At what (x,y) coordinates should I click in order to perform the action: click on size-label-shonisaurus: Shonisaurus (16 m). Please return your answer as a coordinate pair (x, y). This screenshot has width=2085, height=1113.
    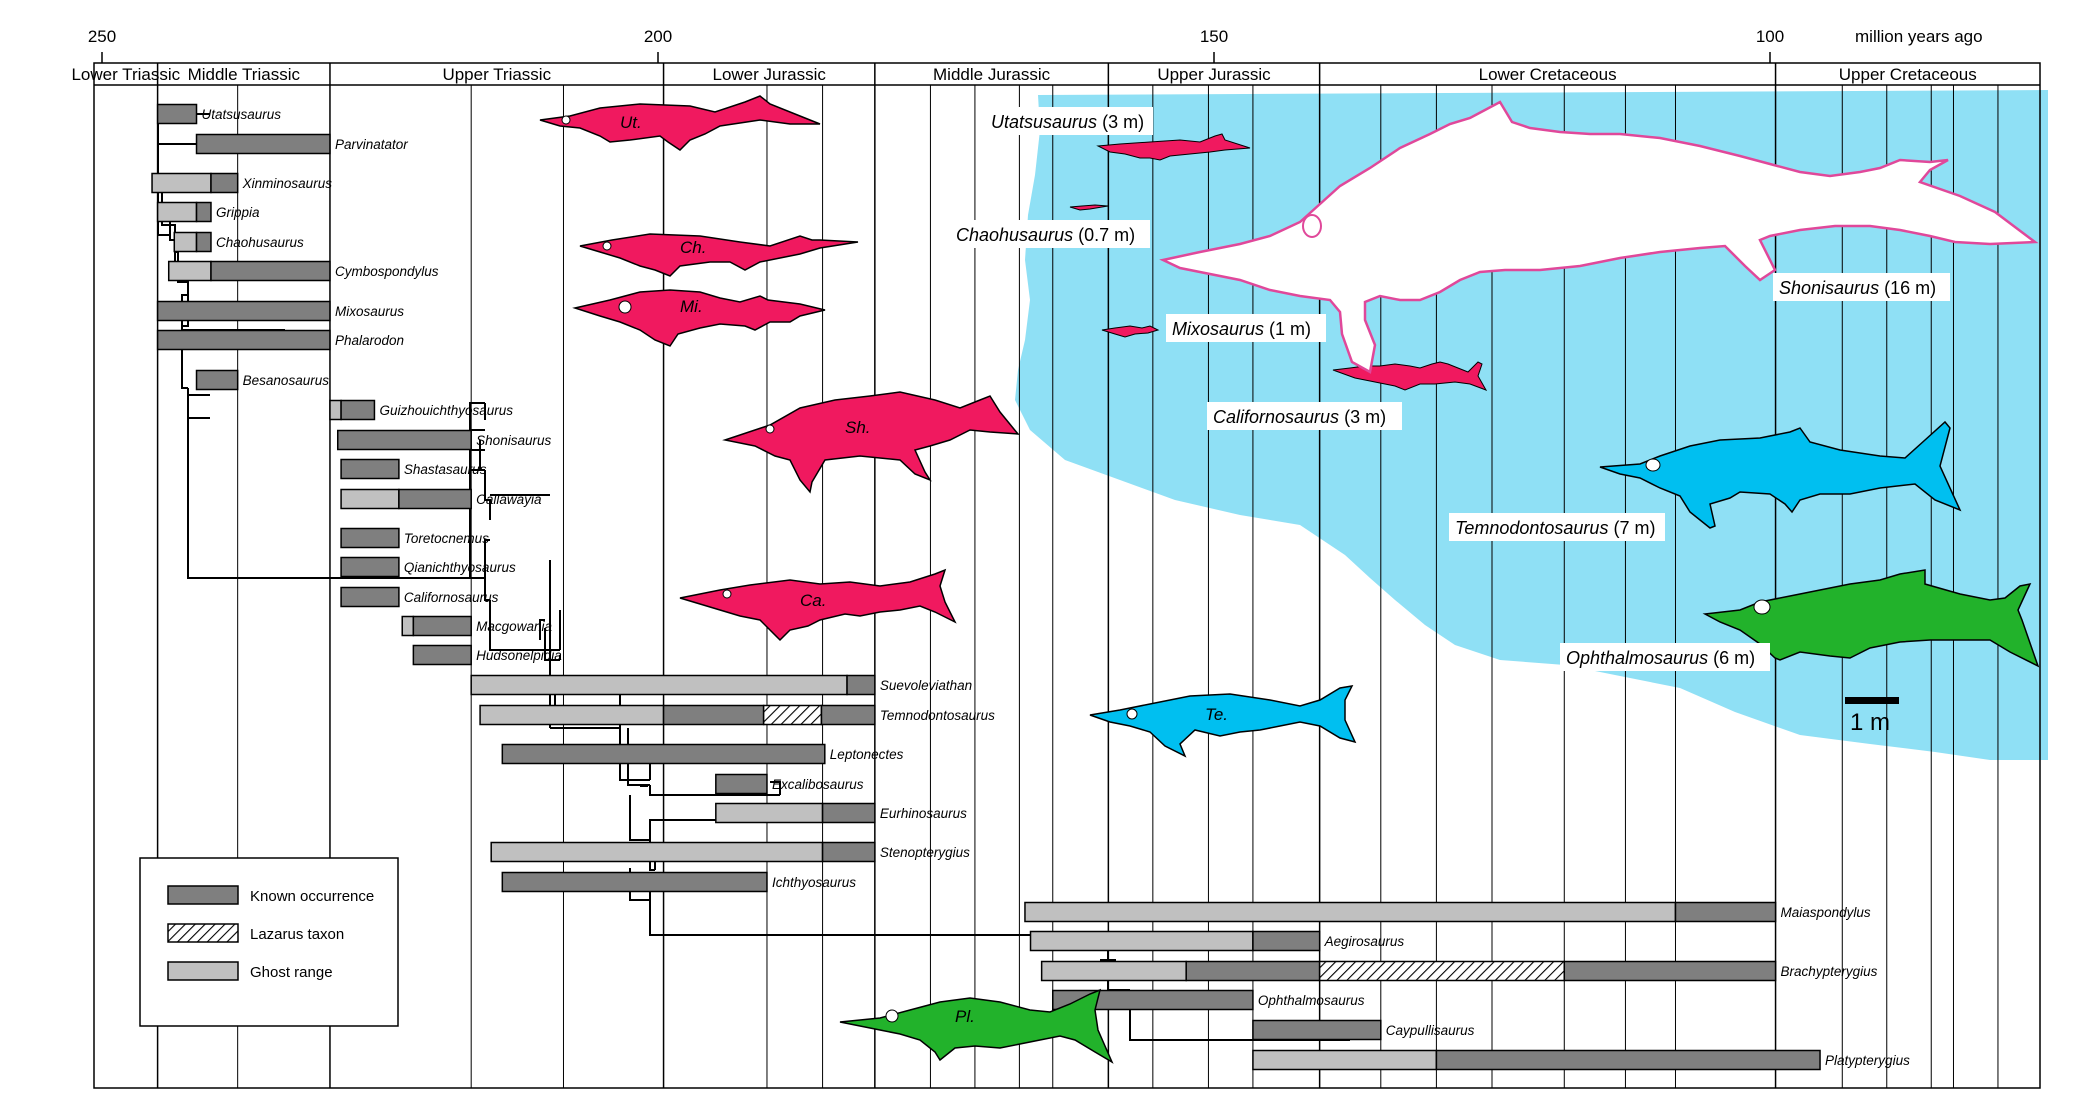
    Looking at the image, I should click on (1861, 287).